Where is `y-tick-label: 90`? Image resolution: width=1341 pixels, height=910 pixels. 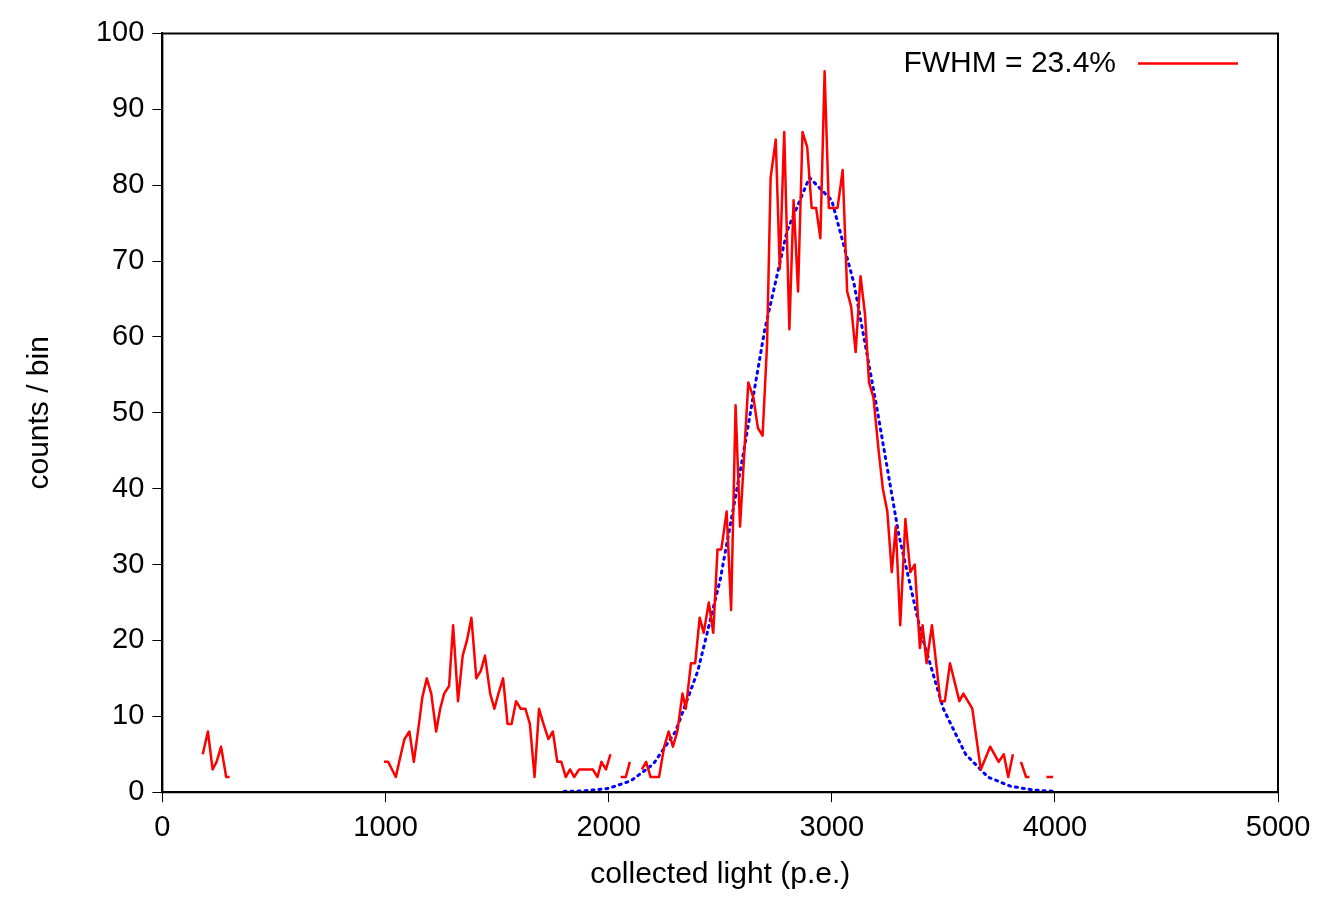 y-tick-label: 90 is located at coordinates (128, 107).